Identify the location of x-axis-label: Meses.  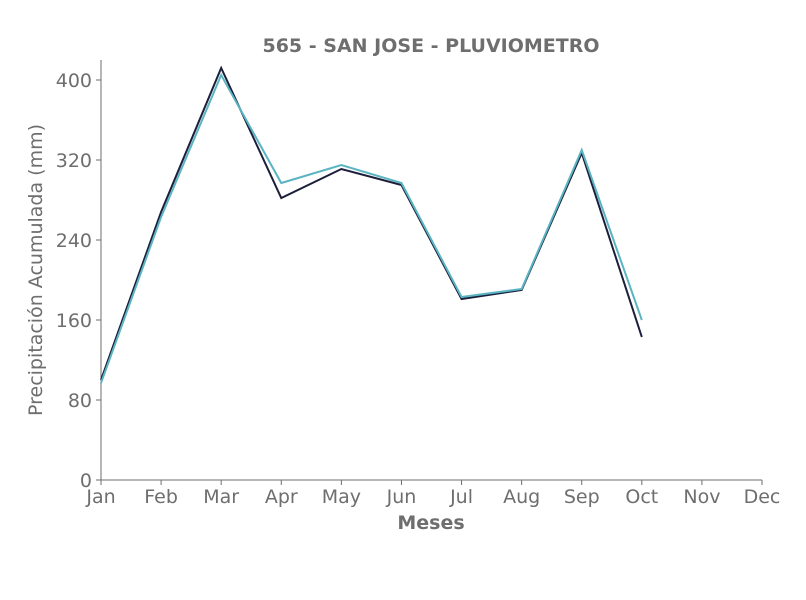
(430, 523).